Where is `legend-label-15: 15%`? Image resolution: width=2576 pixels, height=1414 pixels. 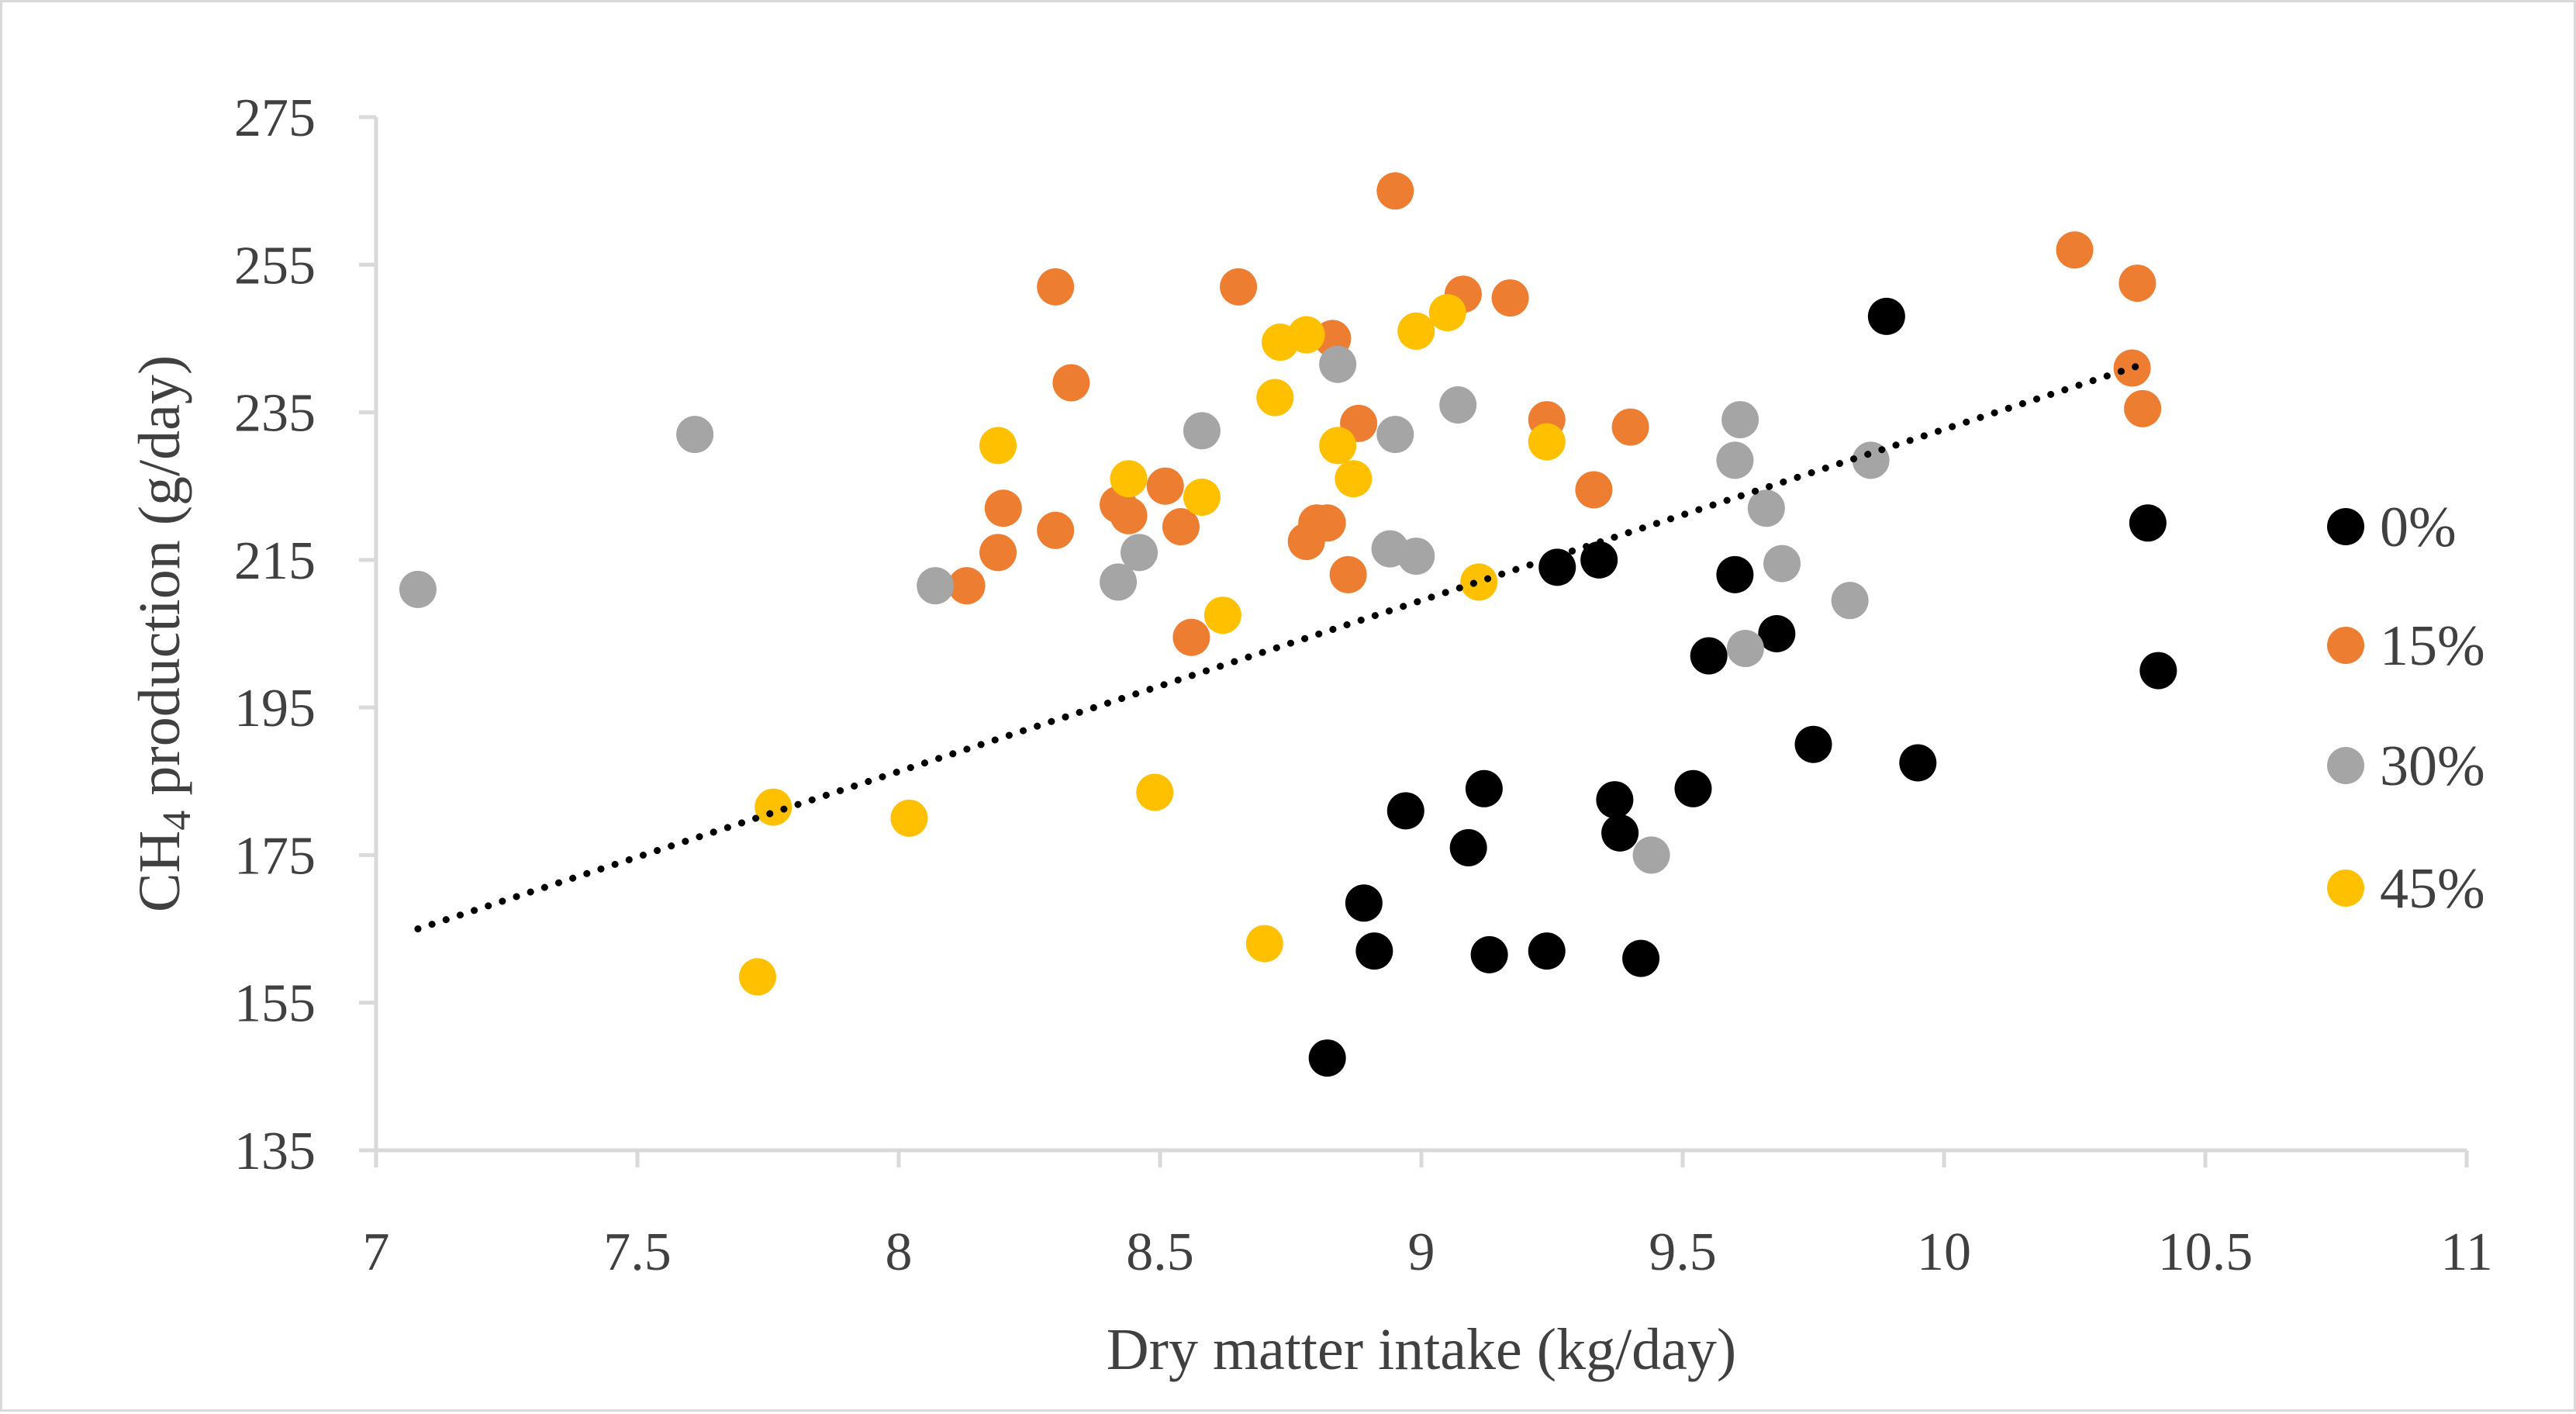 legend-label-15: 15% is located at coordinates (2433, 646).